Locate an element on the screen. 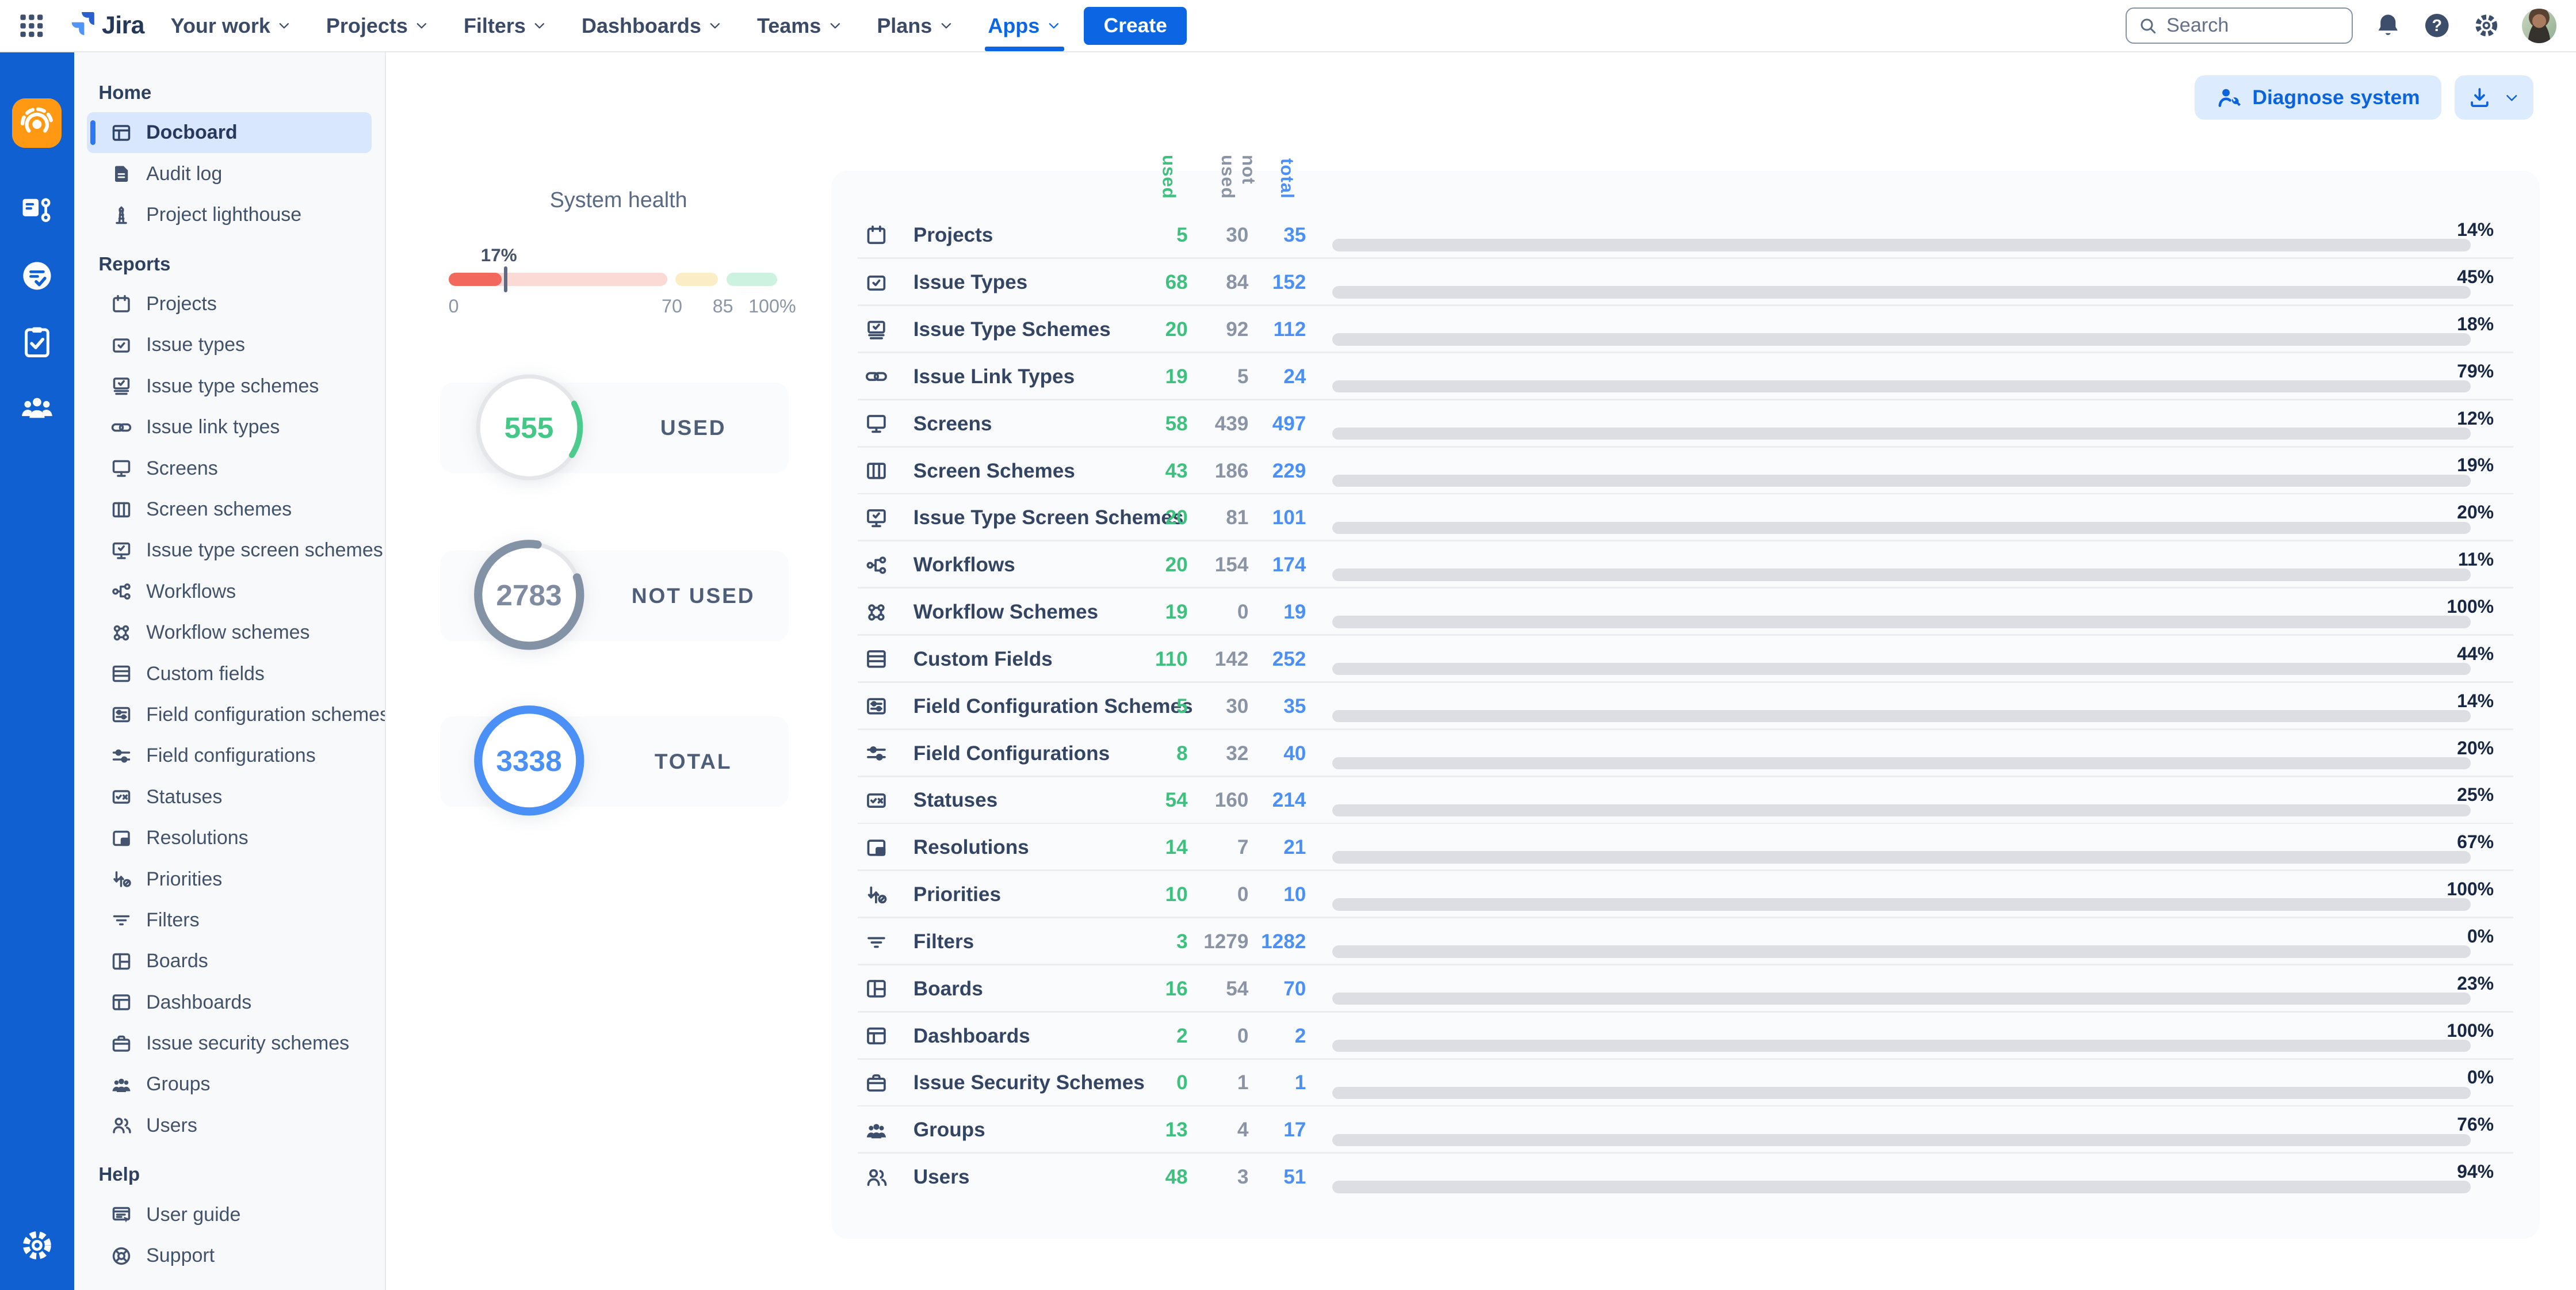  stat-card-used: 555 USED is located at coordinates (614, 427).